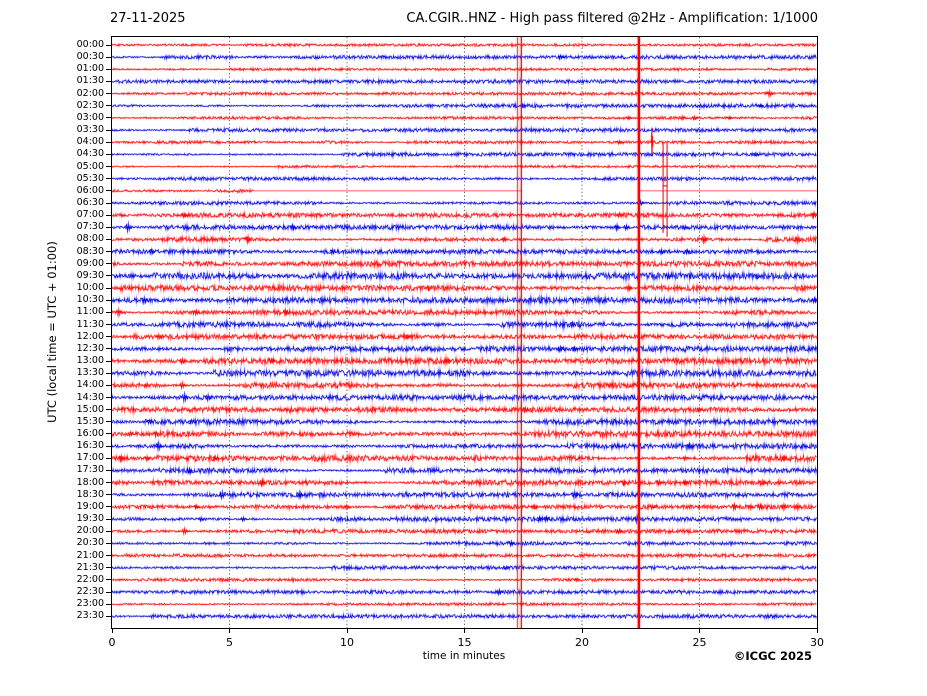  I want to click on y-tick-label: 14:00, so click(90, 385).